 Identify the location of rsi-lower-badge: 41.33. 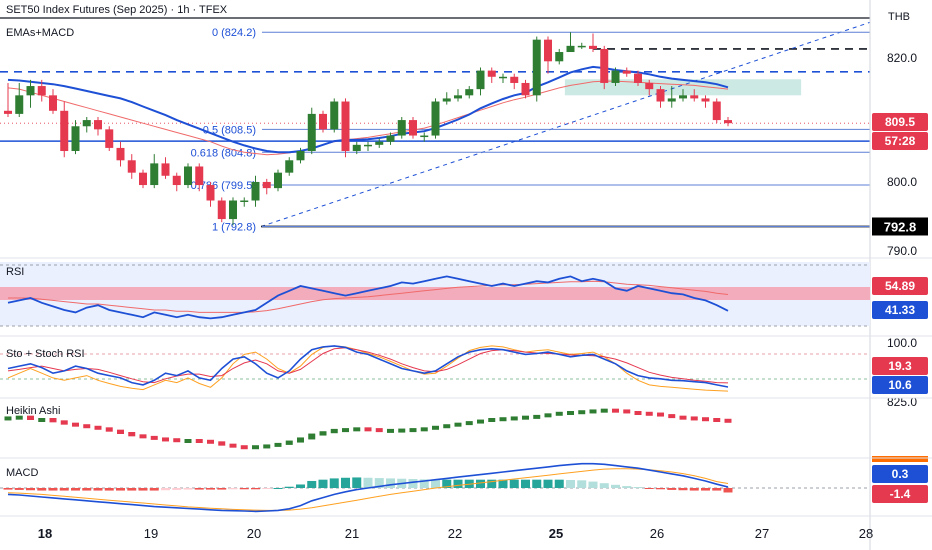
(900, 310).